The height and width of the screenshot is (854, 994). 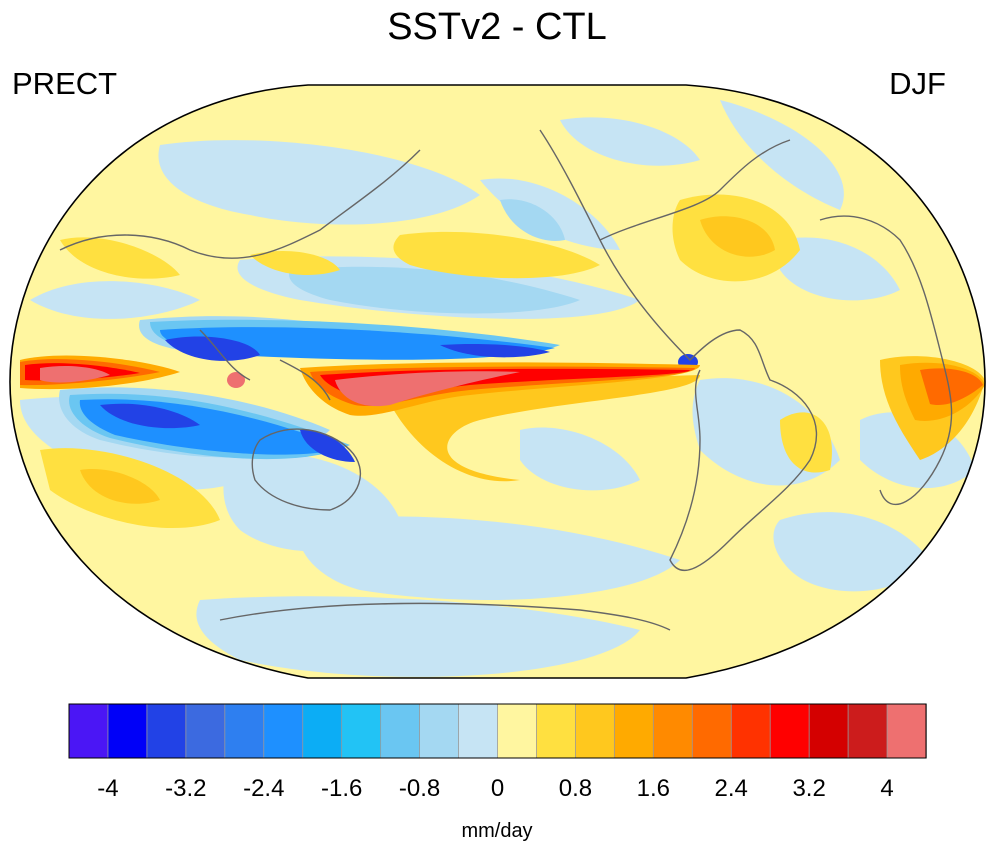 I want to click on colorbar-tick-label: 3.2, so click(x=808, y=788).